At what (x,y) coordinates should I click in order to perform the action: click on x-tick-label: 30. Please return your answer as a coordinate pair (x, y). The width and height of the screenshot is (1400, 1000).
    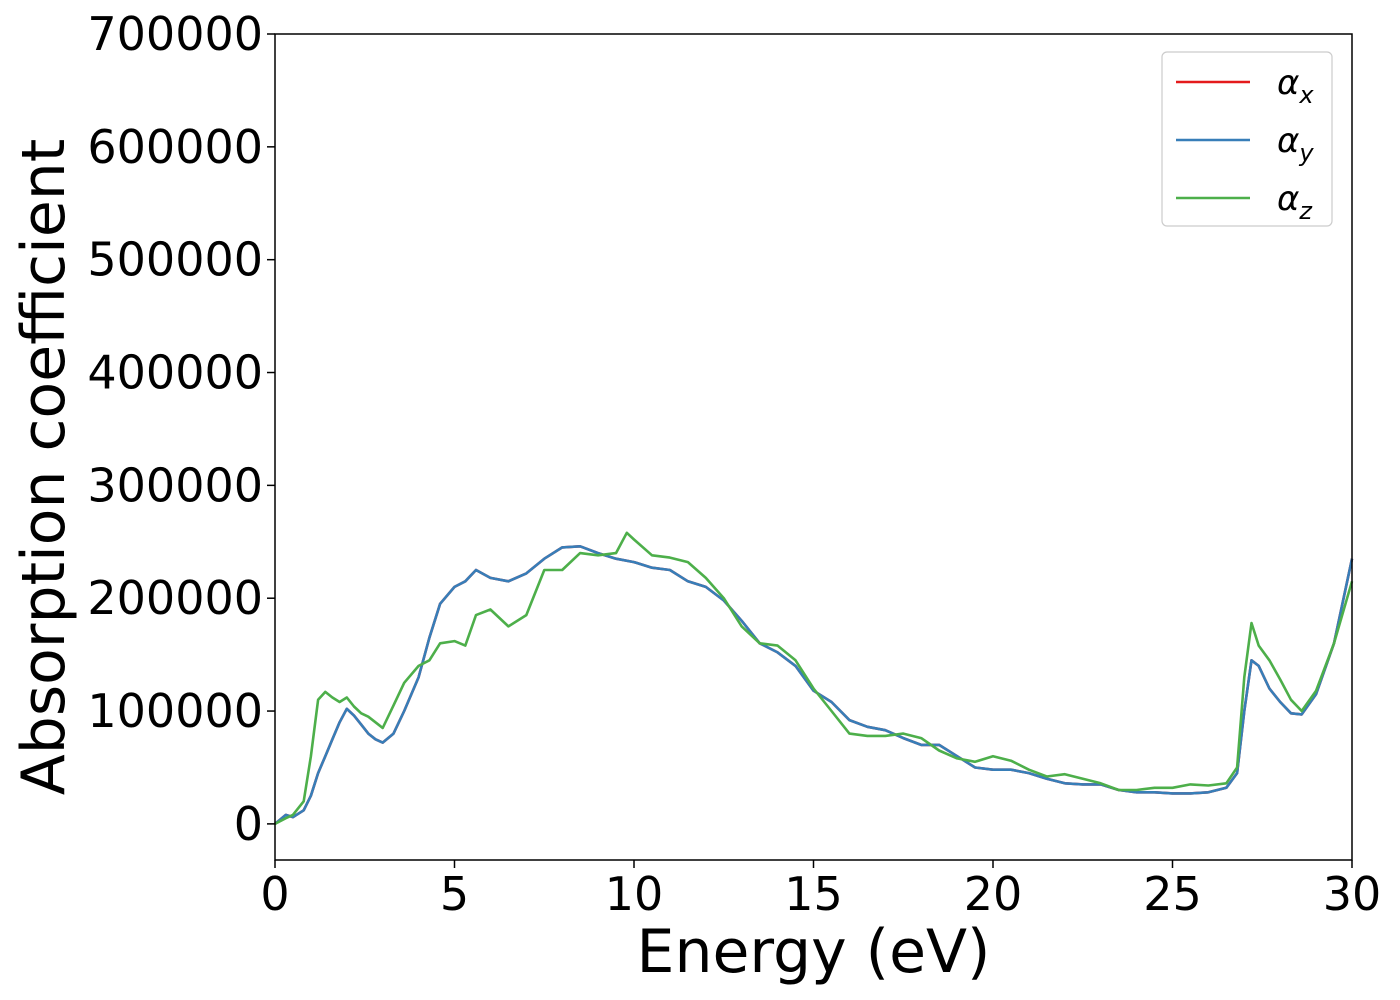
    Looking at the image, I should click on (1352, 894).